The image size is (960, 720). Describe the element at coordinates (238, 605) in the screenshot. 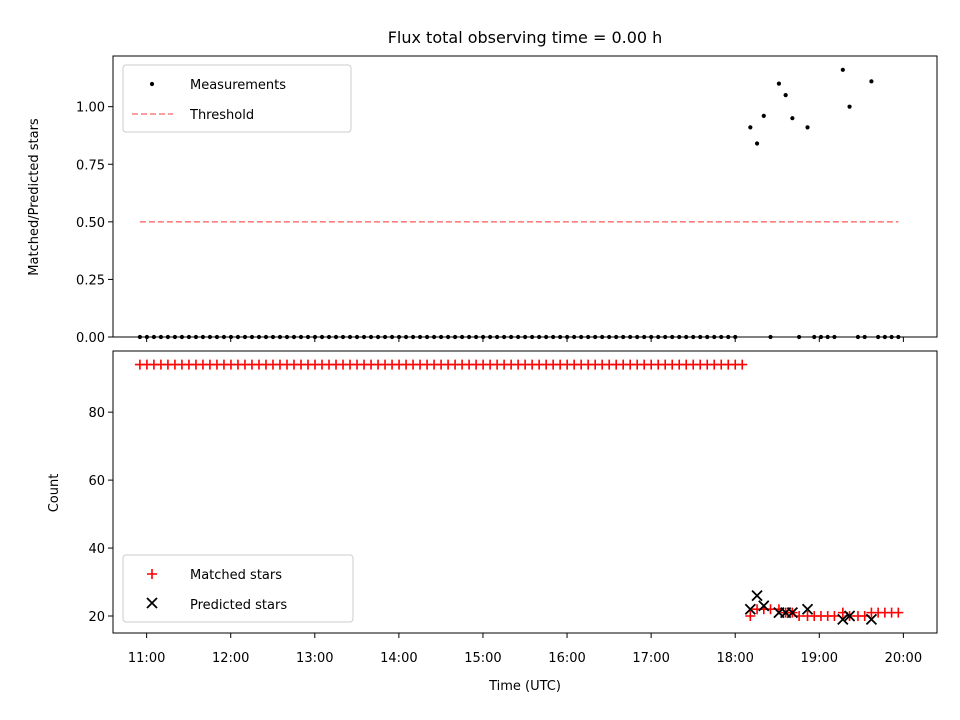

I see `legend-predicted-label: Predicted stars` at that location.